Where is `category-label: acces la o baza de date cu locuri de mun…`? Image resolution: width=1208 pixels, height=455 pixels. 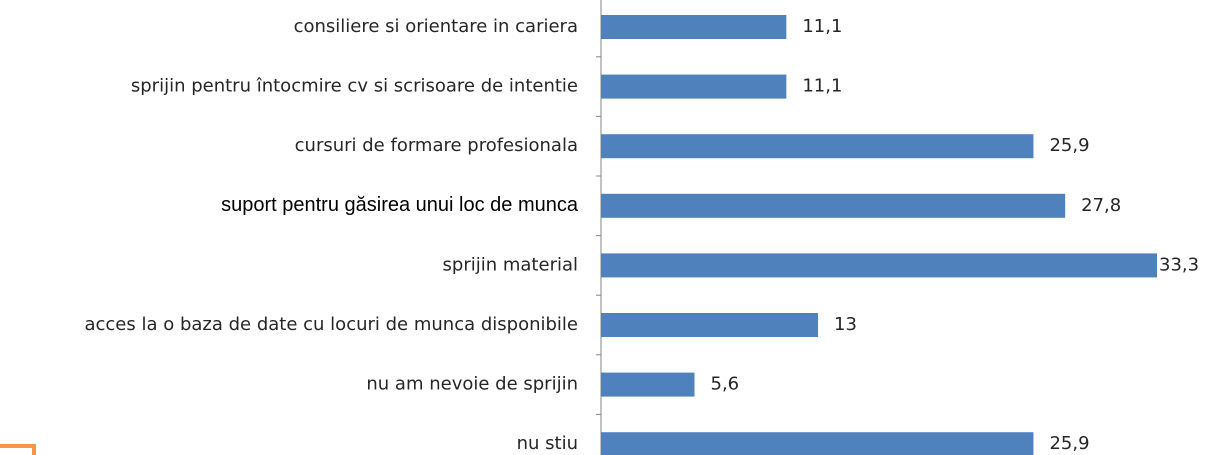
category-label: acces la o baza de date cu locuri de mun… is located at coordinates (331, 324).